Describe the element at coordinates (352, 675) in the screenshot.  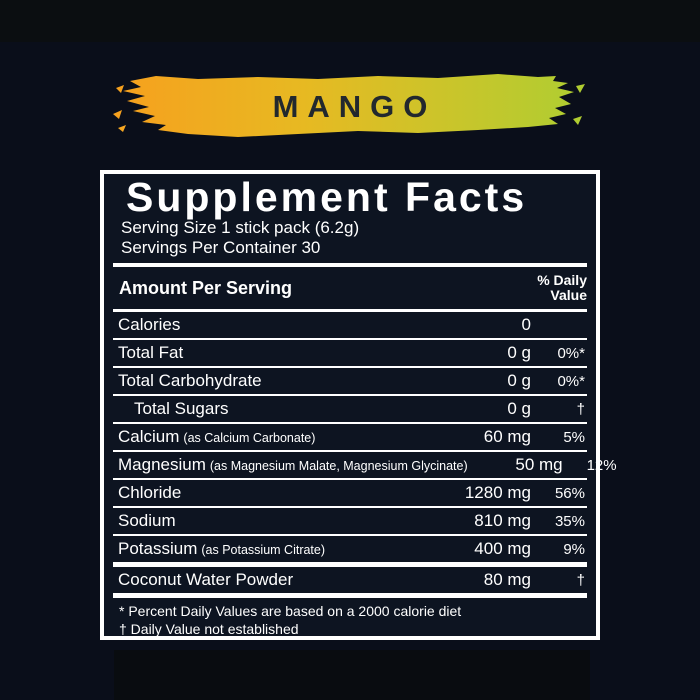
I see `photo-bottom-artifact` at that location.